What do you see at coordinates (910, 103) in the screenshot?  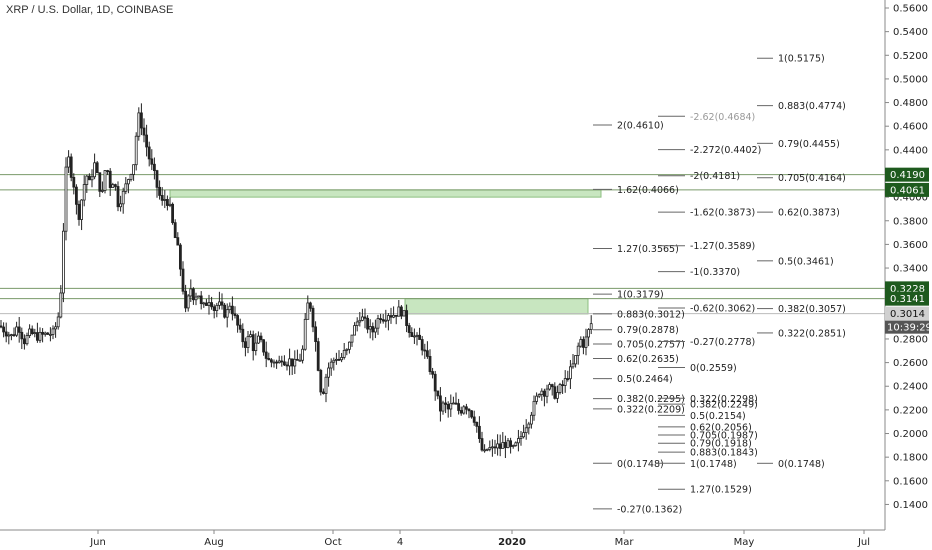 I see `y-tick-label: 0.4800` at bounding box center [910, 103].